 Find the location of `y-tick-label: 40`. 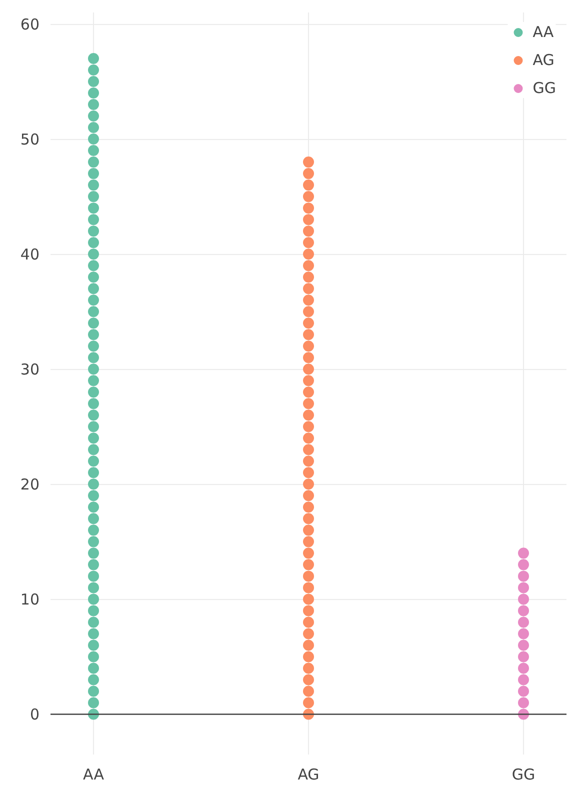

y-tick-label: 40 is located at coordinates (30, 255).